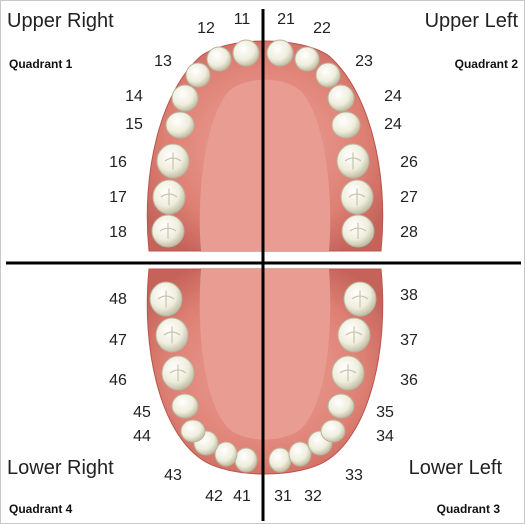 This screenshot has height=524, width=525. What do you see at coordinates (409, 340) in the screenshot?
I see `tooth-number-ll-7: 37` at bounding box center [409, 340].